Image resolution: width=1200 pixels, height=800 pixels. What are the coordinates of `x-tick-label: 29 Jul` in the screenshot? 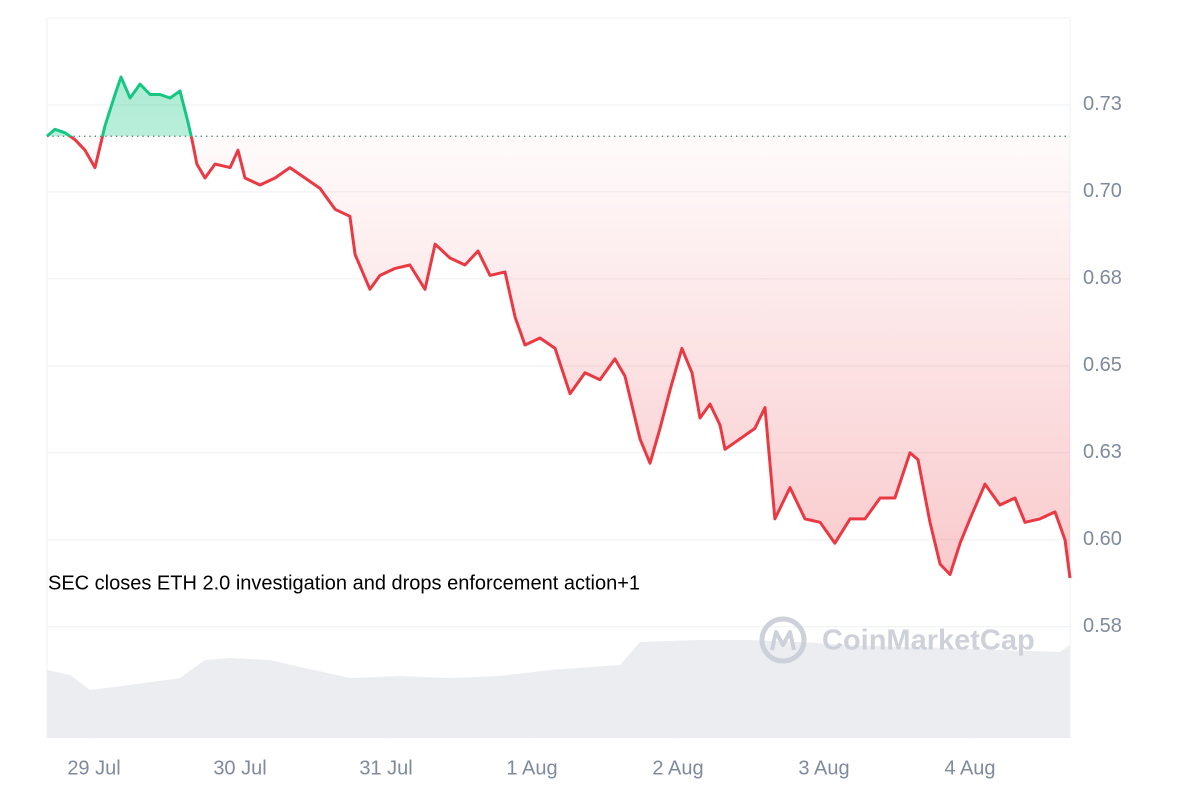 It's located at (93, 768).